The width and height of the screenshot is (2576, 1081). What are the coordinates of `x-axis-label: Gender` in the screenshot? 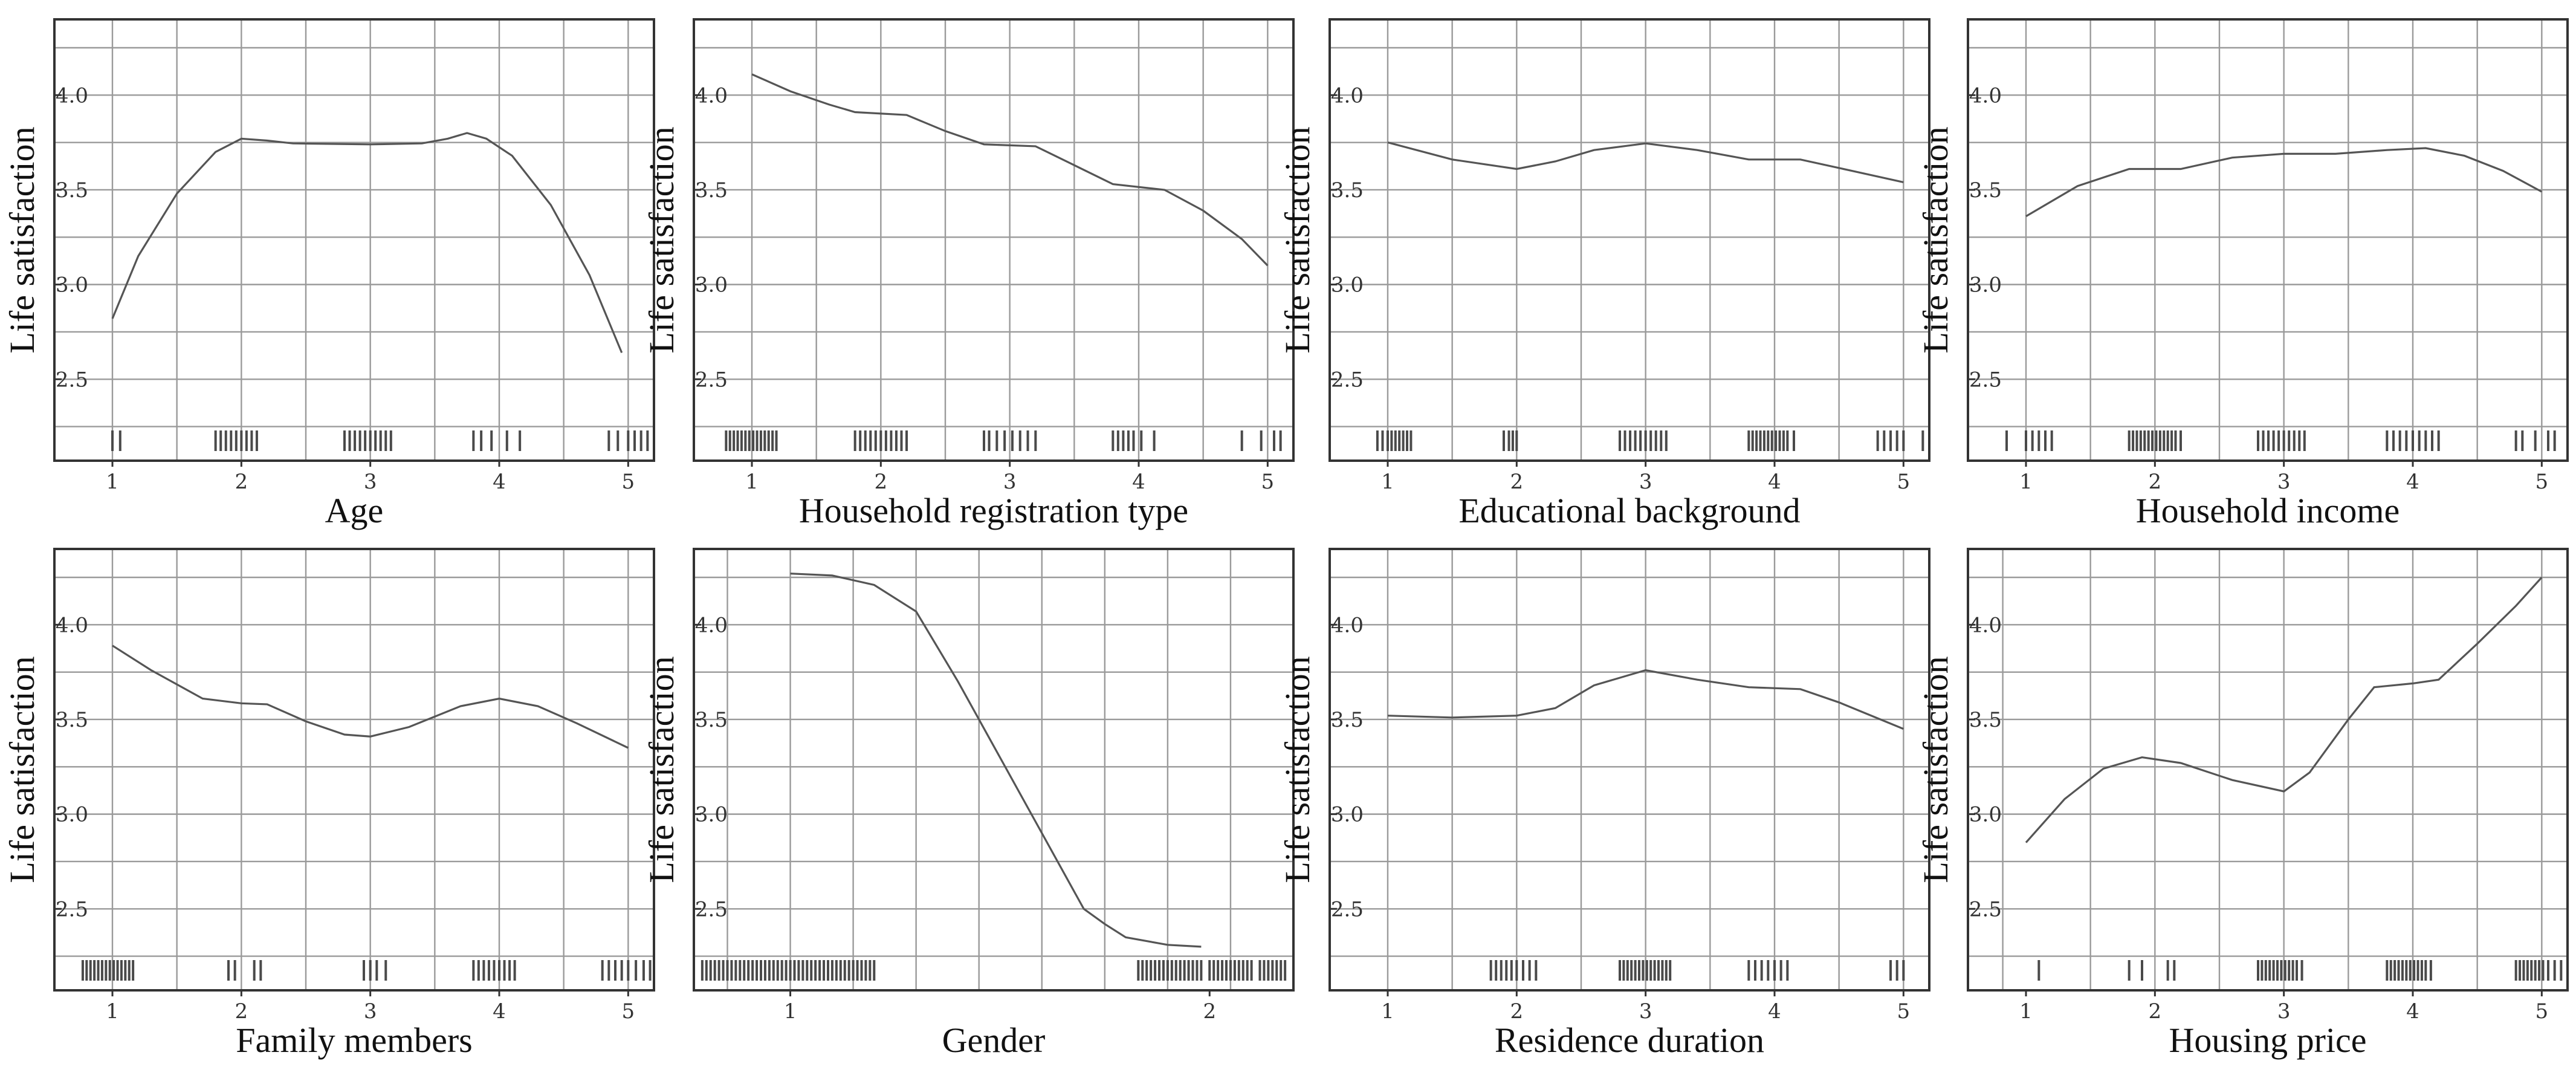 It's located at (994, 1040).